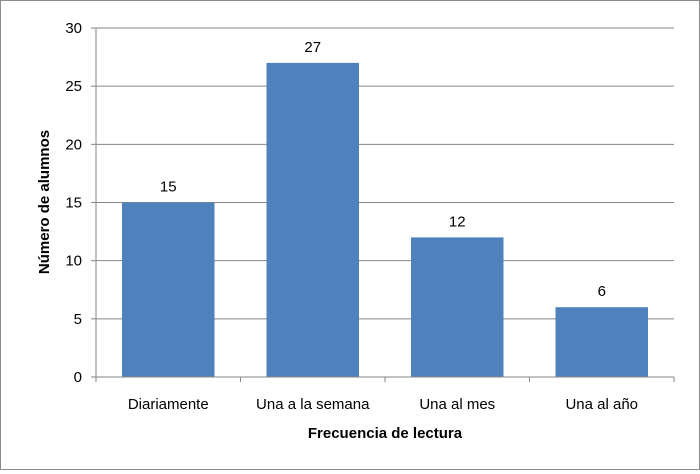  What do you see at coordinates (602, 291) in the screenshot?
I see `data-label: 6` at bounding box center [602, 291].